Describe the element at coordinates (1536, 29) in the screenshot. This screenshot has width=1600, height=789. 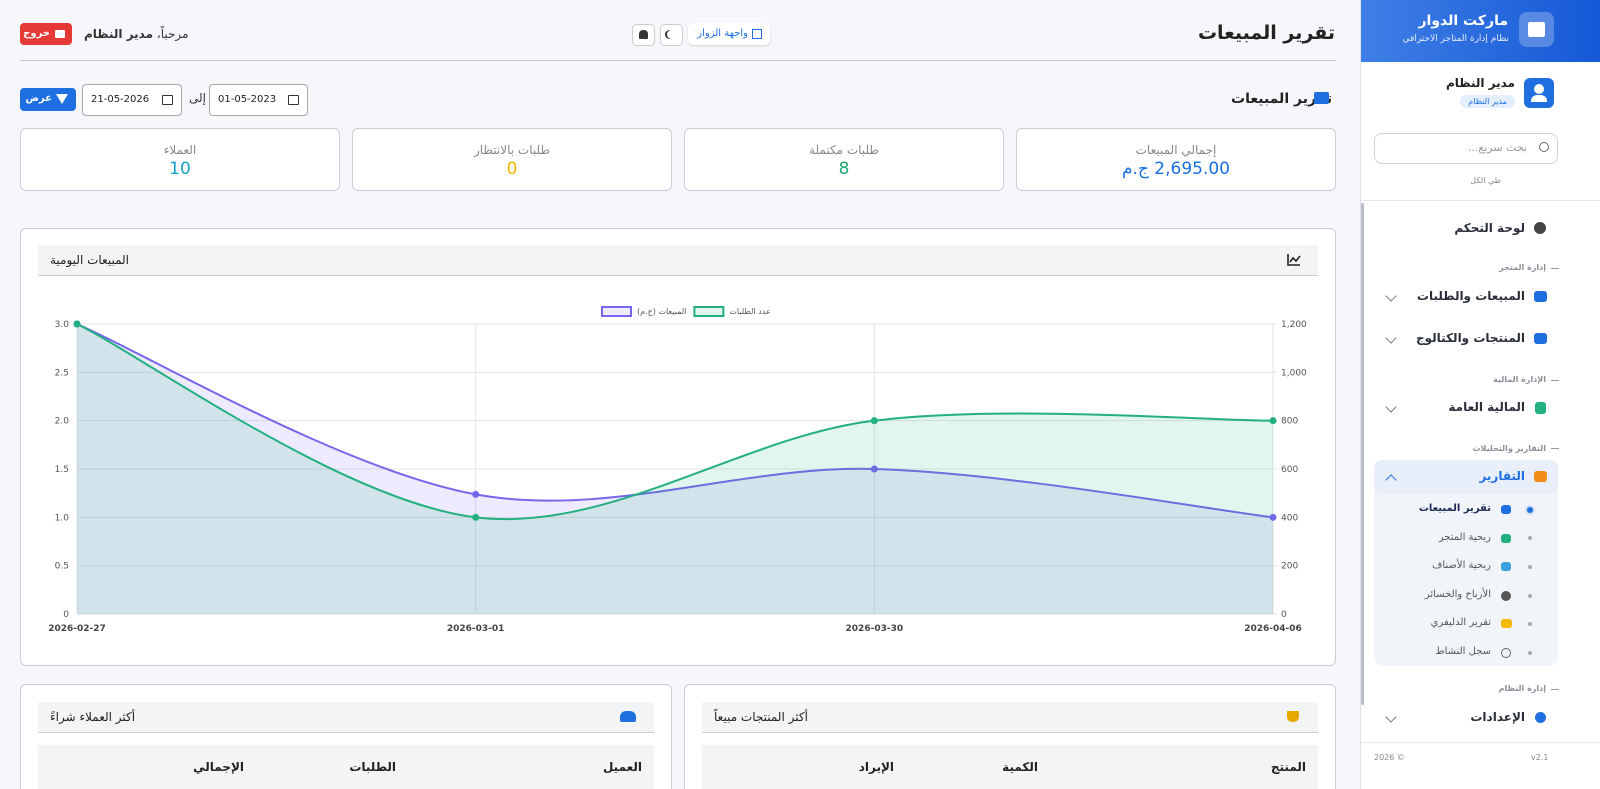
I see `brand-icon` at that location.